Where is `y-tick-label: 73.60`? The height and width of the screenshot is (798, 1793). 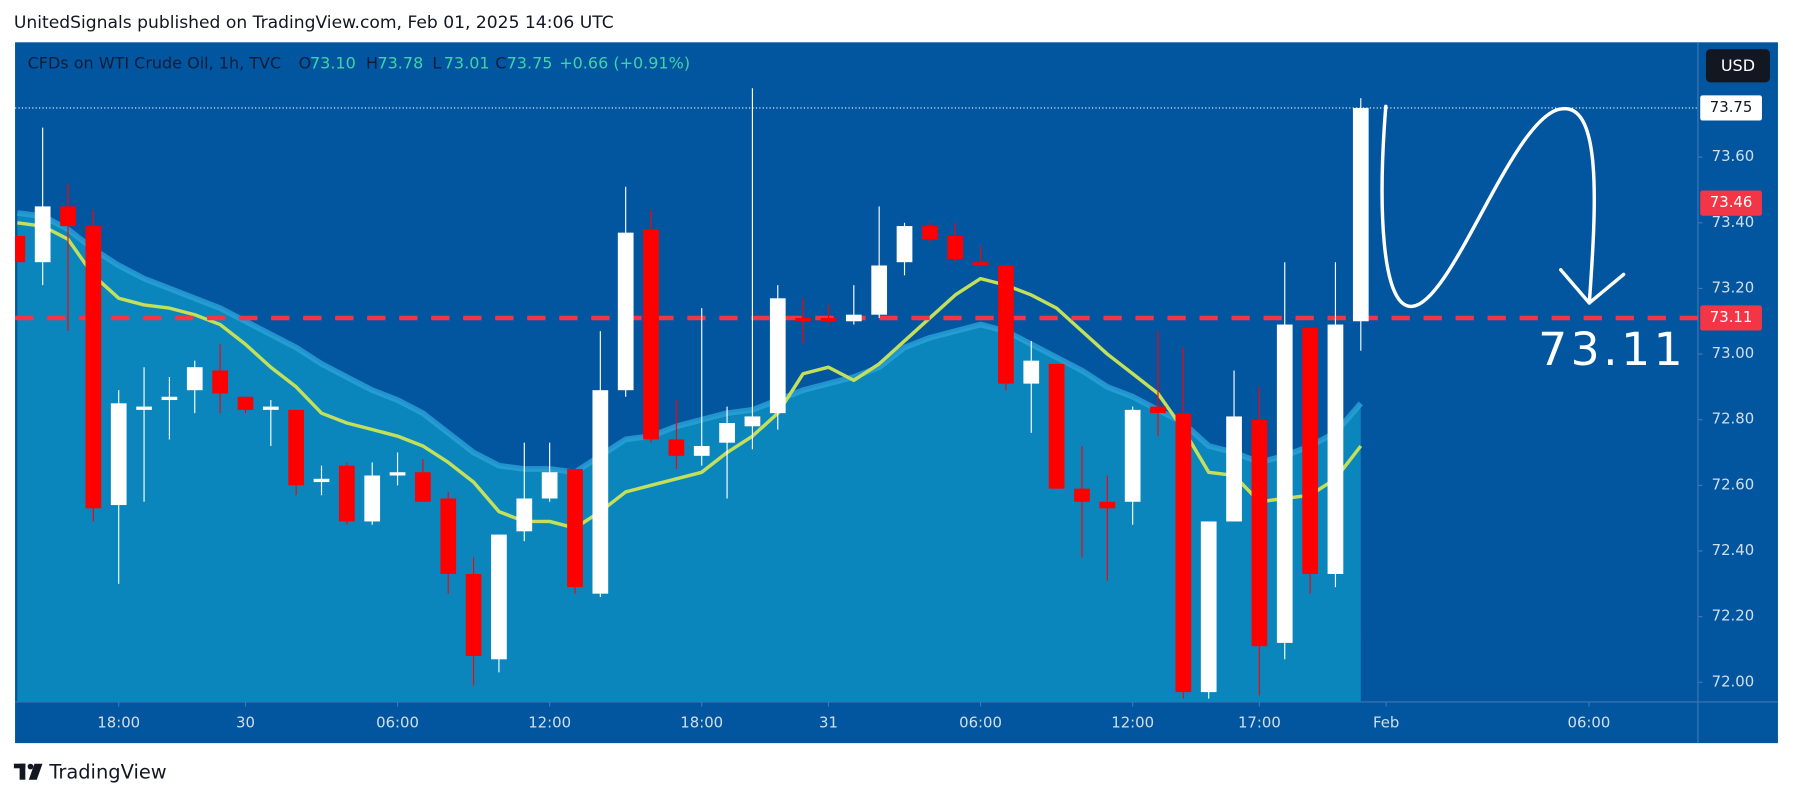
y-tick-label: 73.60 is located at coordinates (1733, 156).